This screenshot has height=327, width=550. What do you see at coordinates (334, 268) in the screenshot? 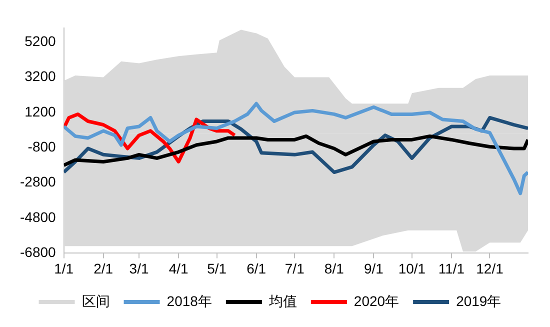
I see `x-tick-label: 8/1` at bounding box center [334, 268].